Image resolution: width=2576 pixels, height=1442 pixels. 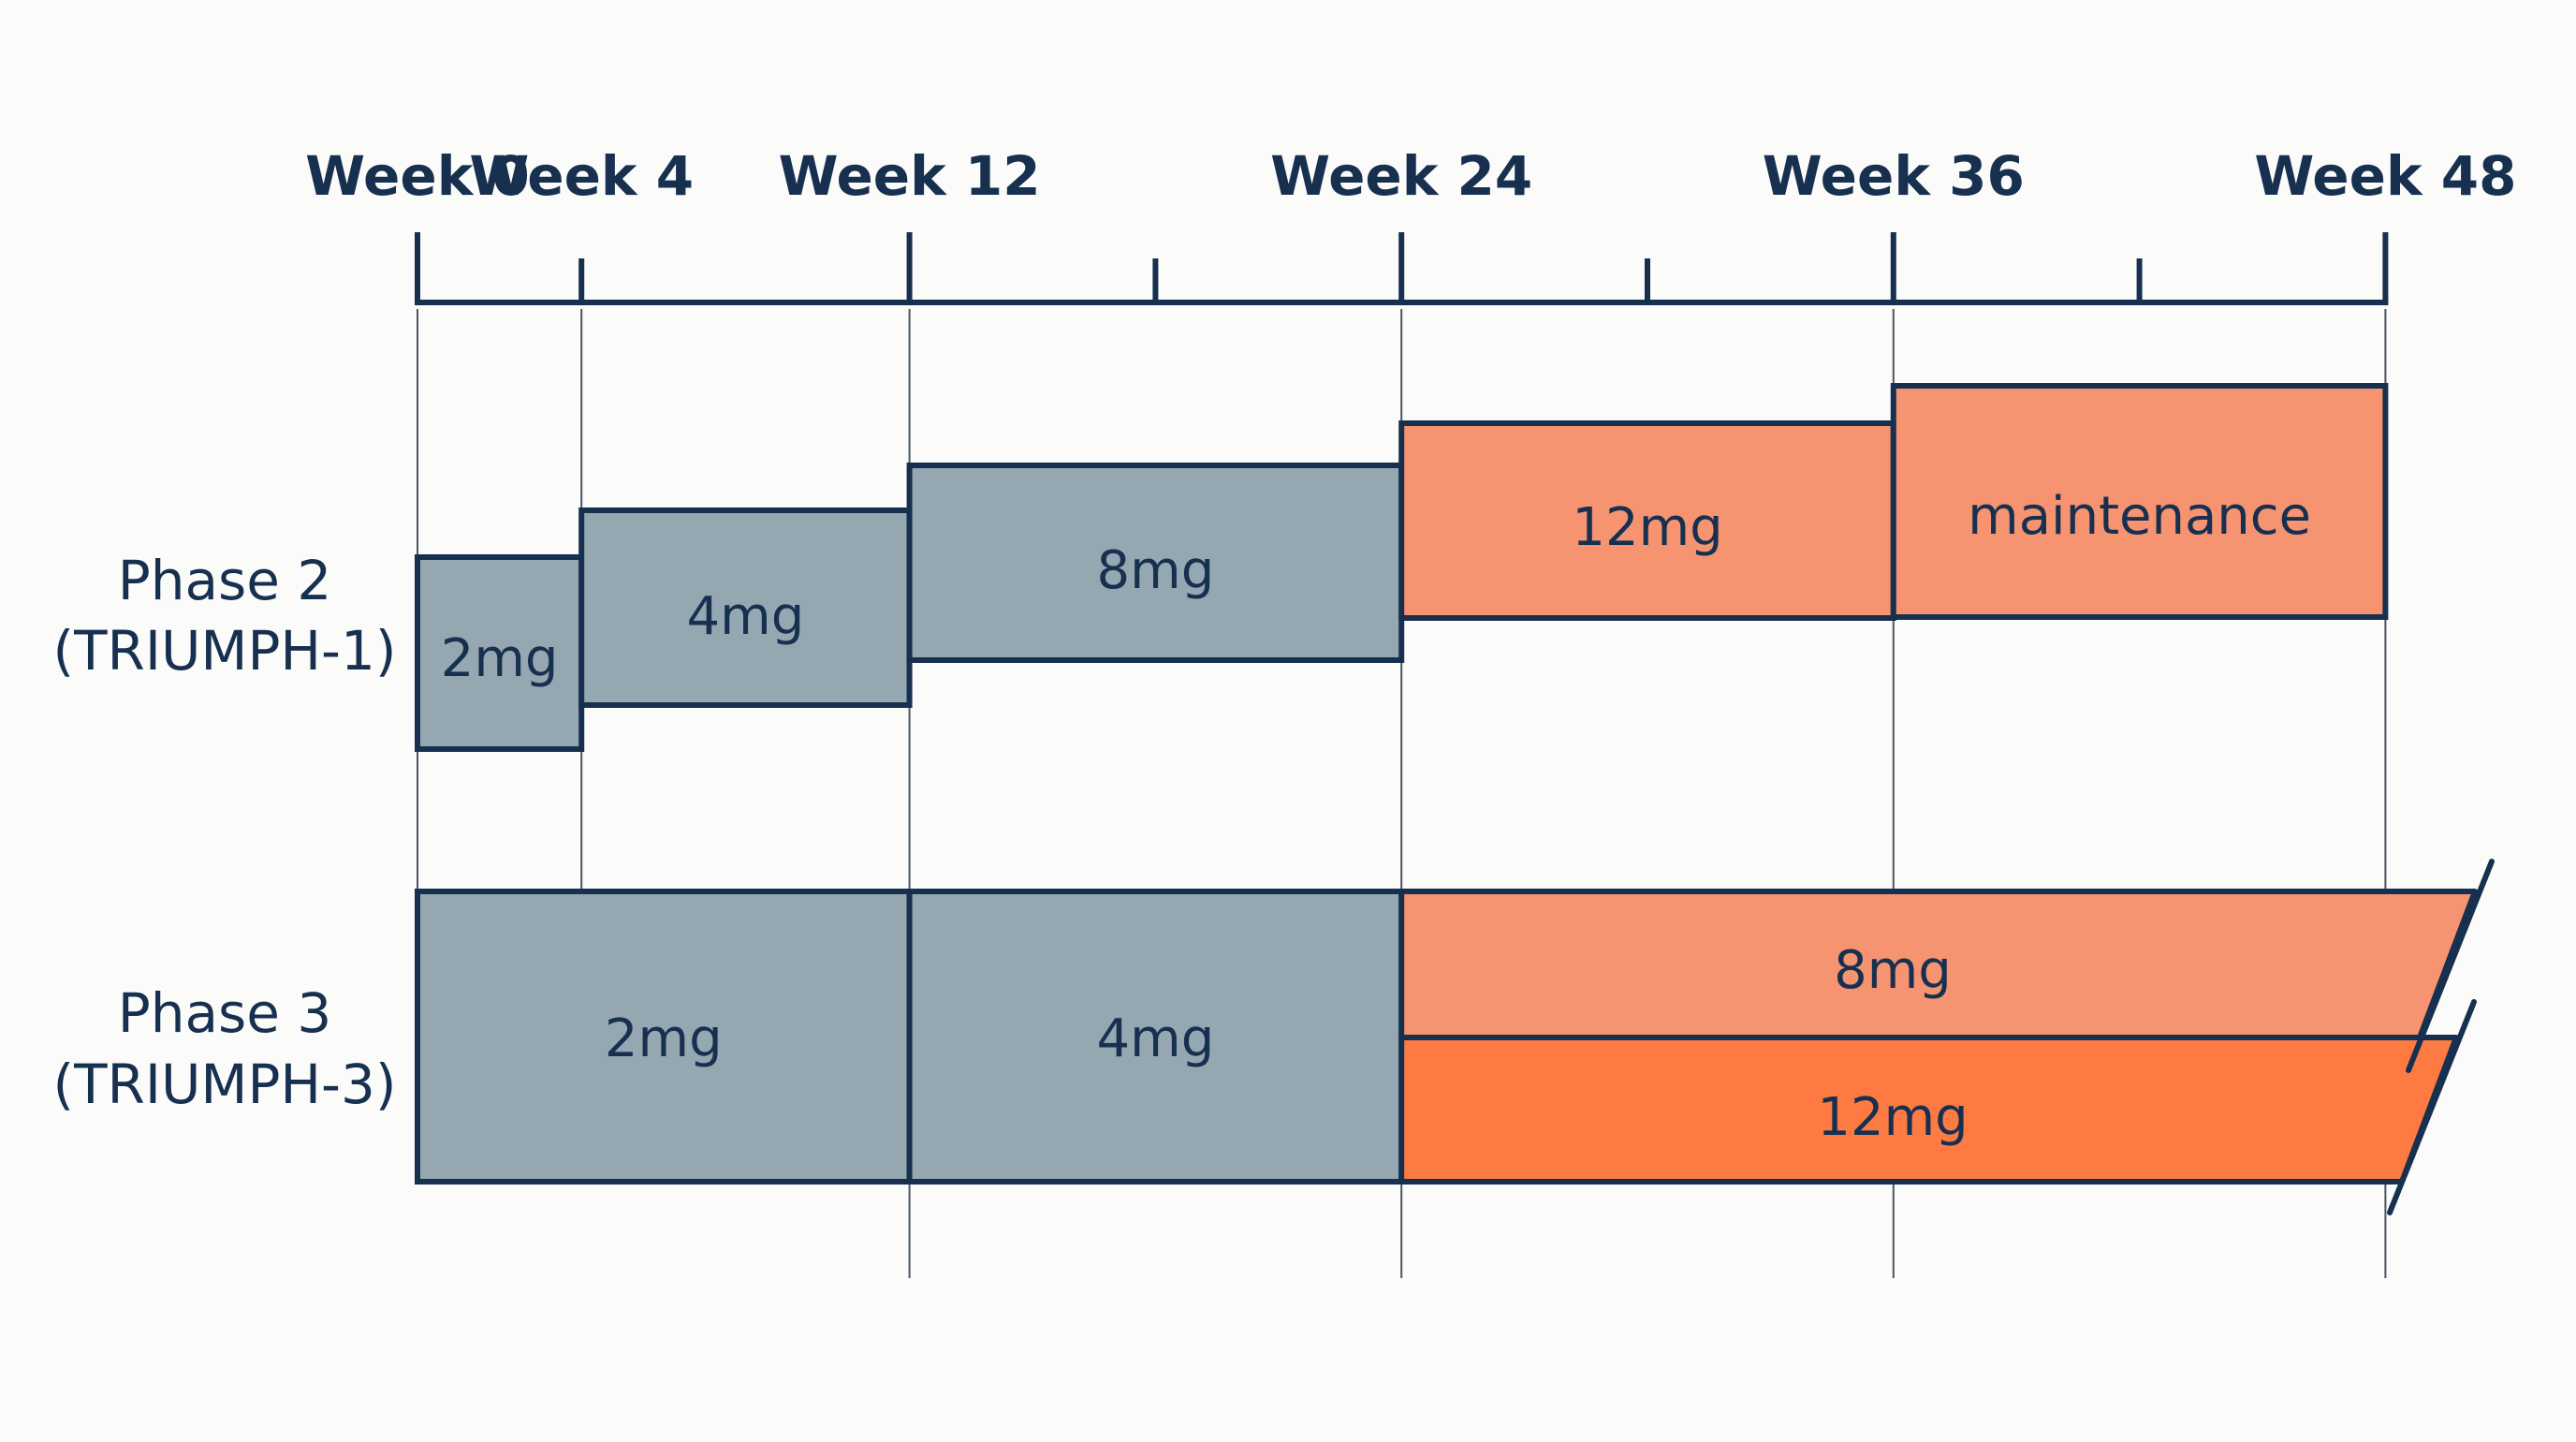 What do you see at coordinates (224, 1084) in the screenshot?
I see `phase-3-label-line2: (TRIUMPH-3)` at bounding box center [224, 1084].